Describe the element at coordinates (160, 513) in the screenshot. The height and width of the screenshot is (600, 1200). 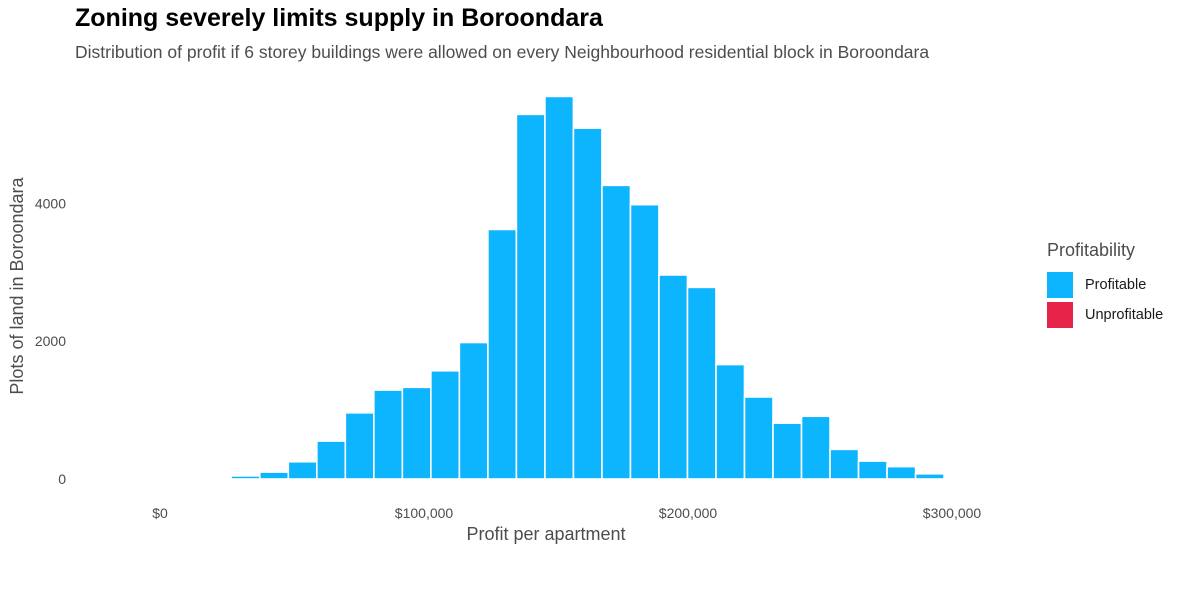
I see `x-tick-label: $0` at that location.